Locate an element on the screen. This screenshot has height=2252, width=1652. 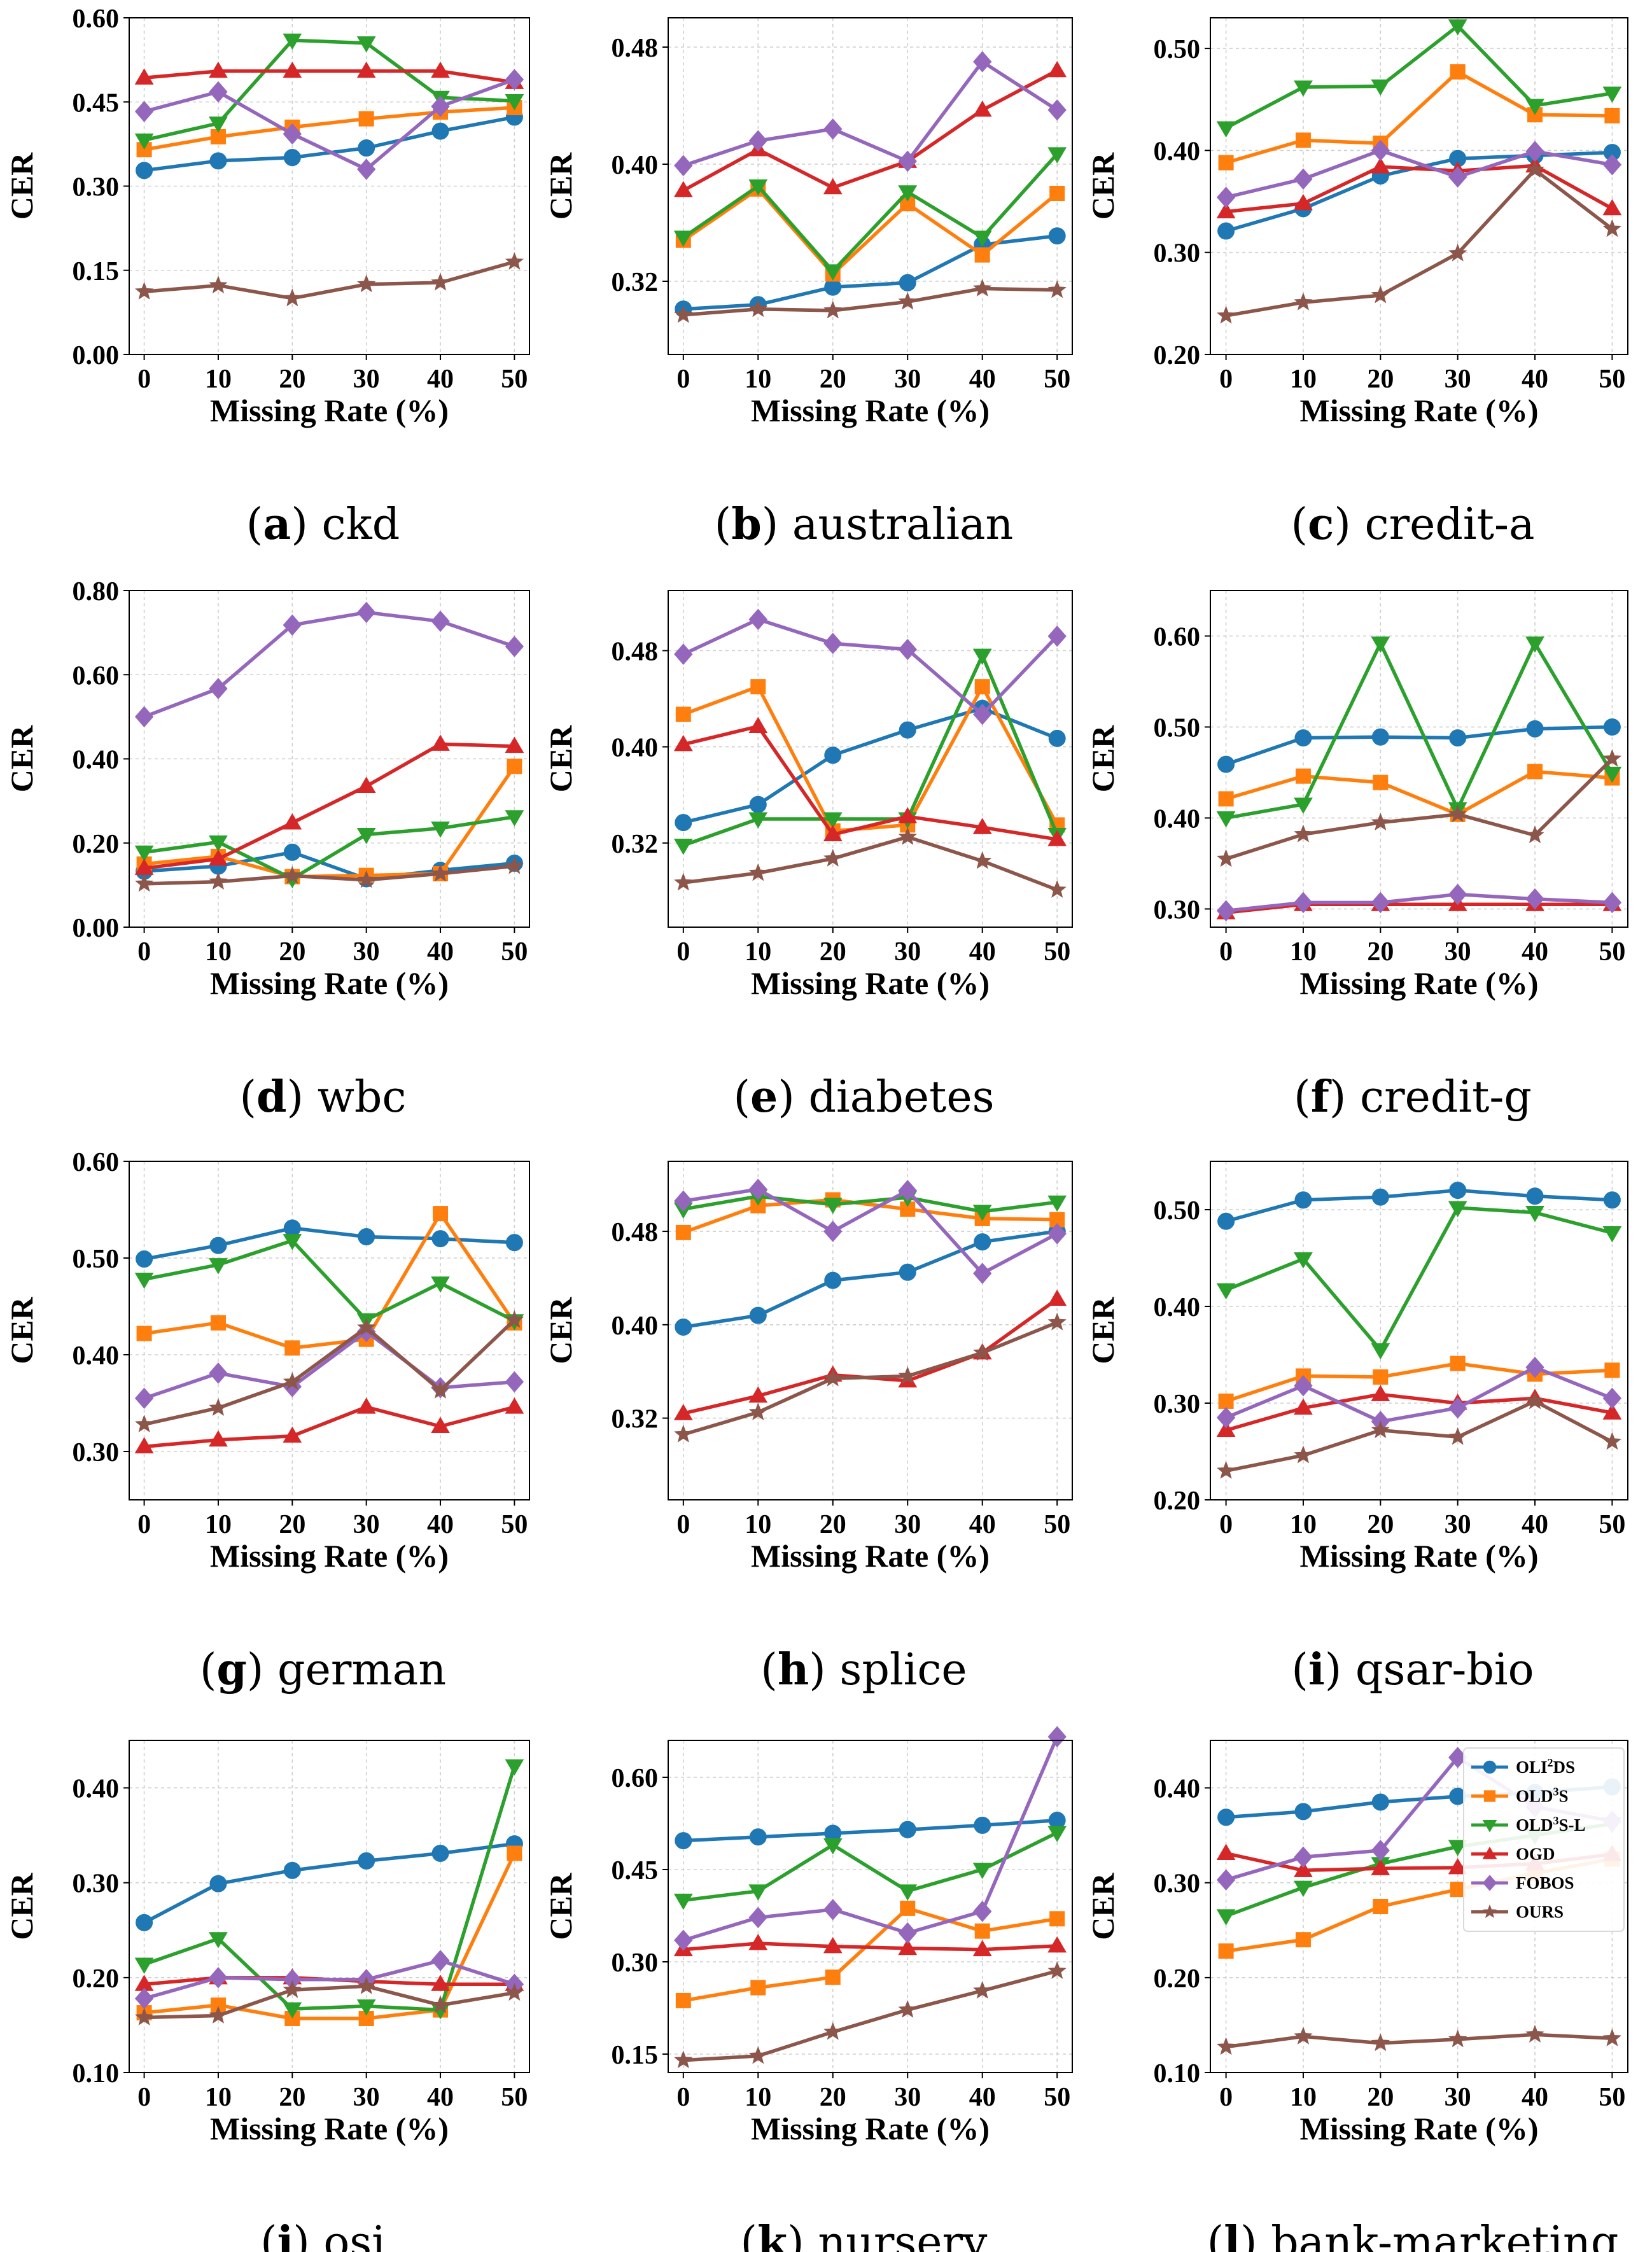
subplot-caption: (h) splice is located at coordinates (863, 1669).